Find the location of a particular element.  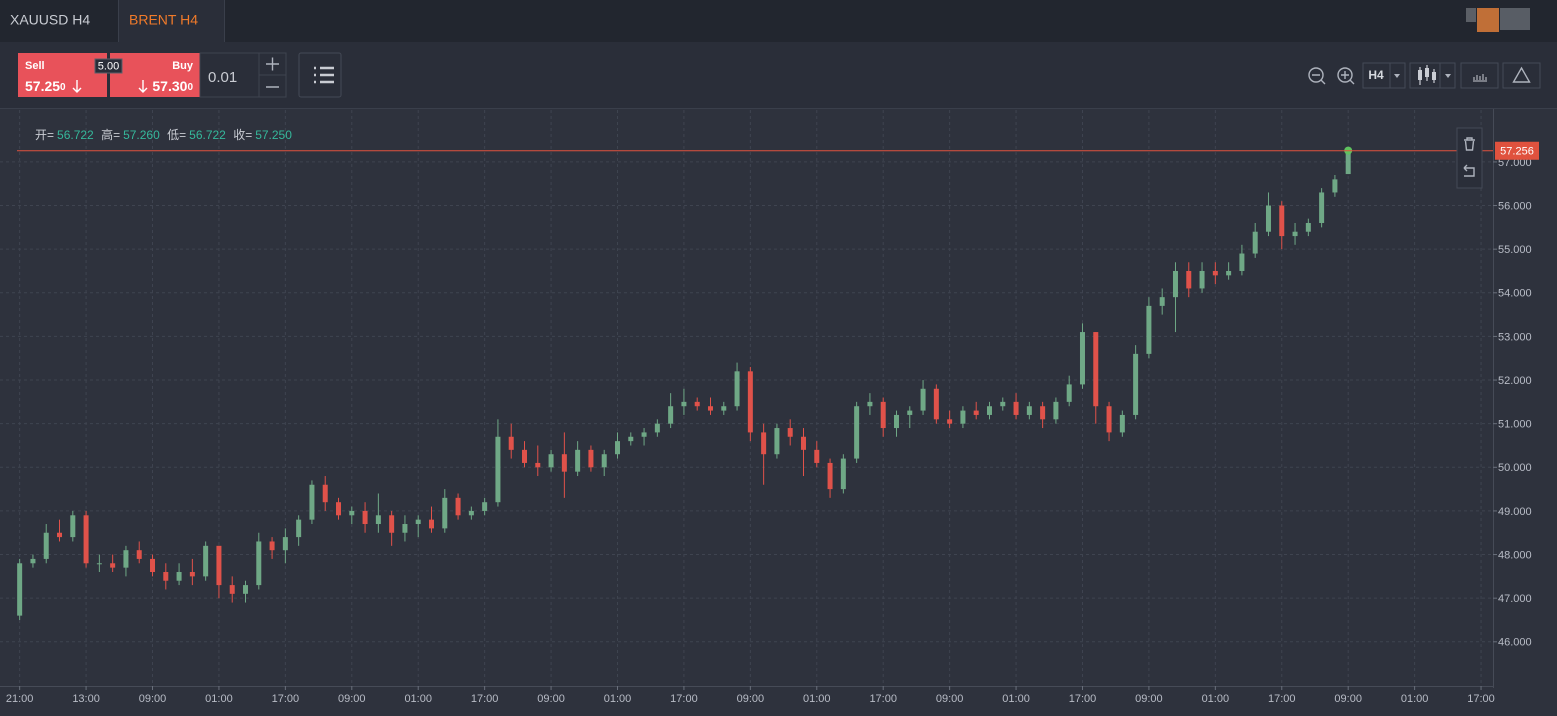

zoom-in is located at coordinates (1346, 76).